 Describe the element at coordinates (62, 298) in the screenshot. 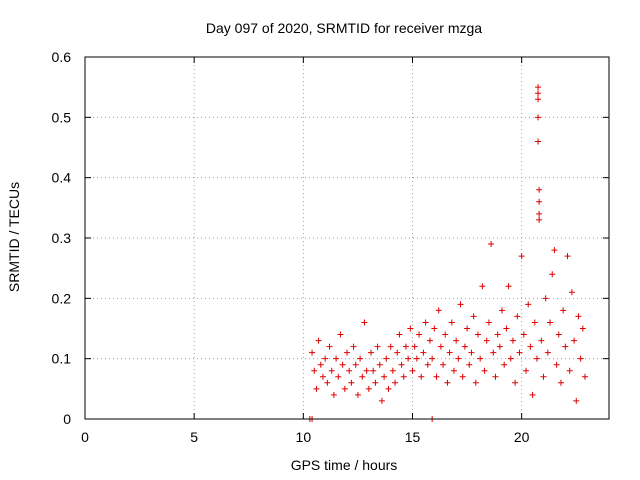

I see `y-tick-label: 0.2` at that location.